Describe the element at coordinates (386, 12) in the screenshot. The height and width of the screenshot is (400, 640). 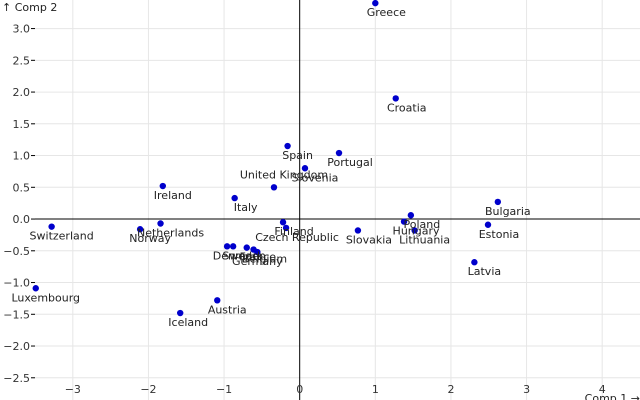
I see `point-label: Greece` at that location.